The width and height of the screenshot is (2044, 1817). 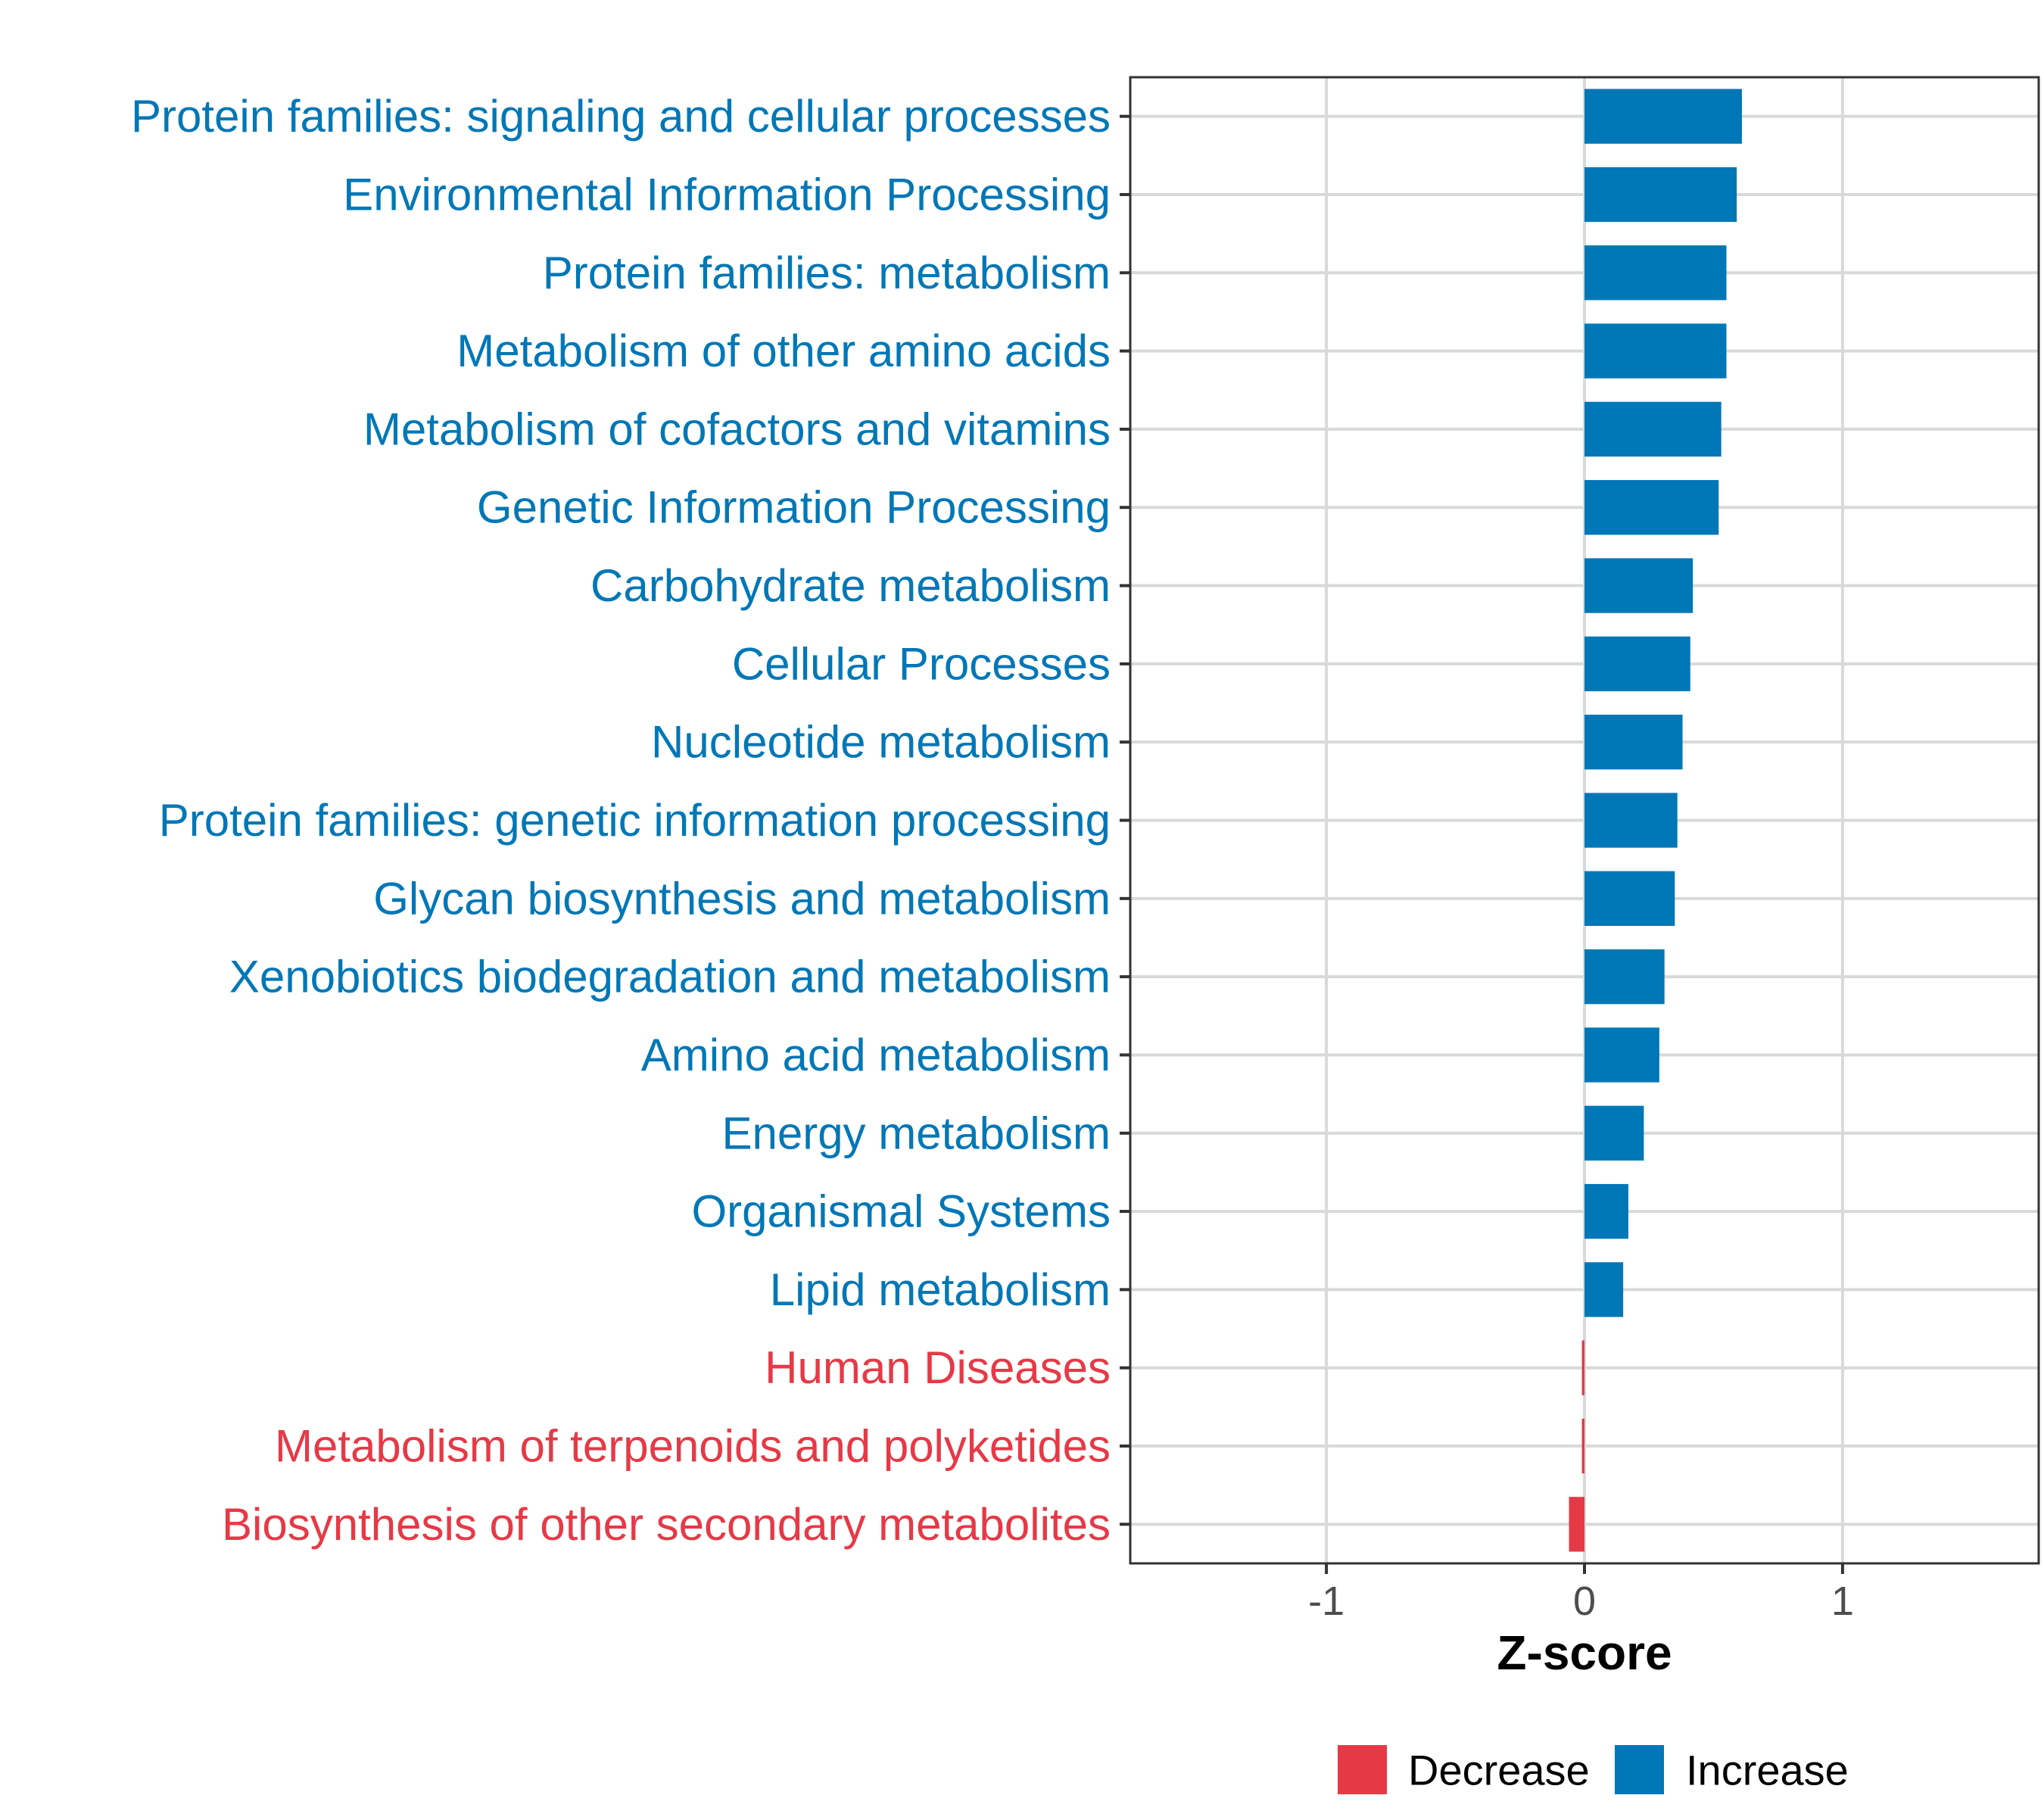 I want to click on x-tick-label: 1, so click(x=1843, y=1601).